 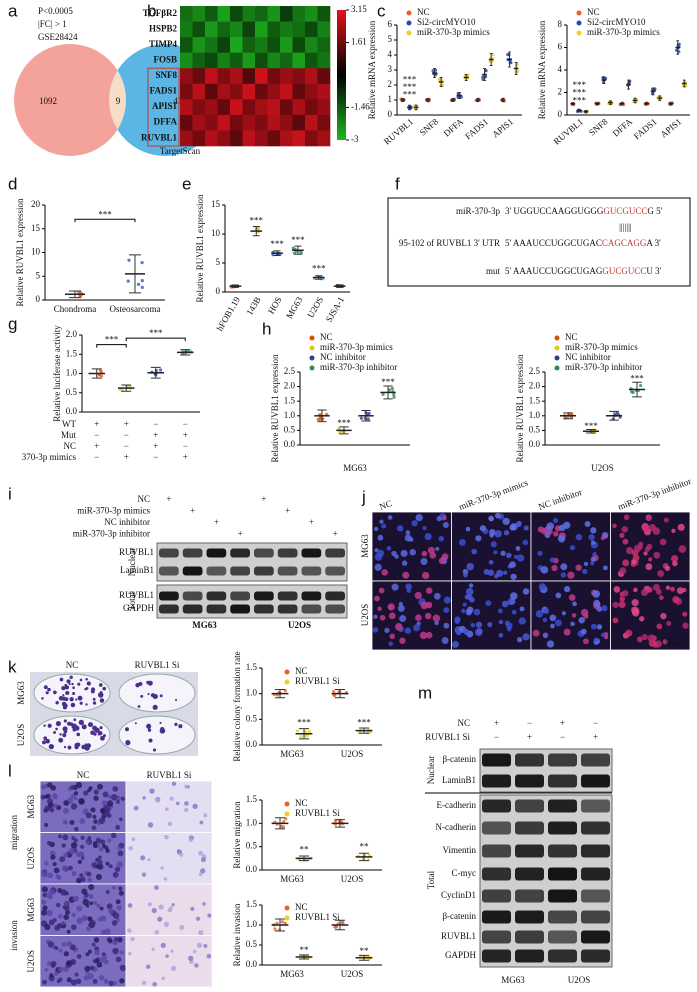 What do you see at coordinates (165, 106) in the screenshot?
I see `heat-row-label: APIS1` at bounding box center [165, 106].